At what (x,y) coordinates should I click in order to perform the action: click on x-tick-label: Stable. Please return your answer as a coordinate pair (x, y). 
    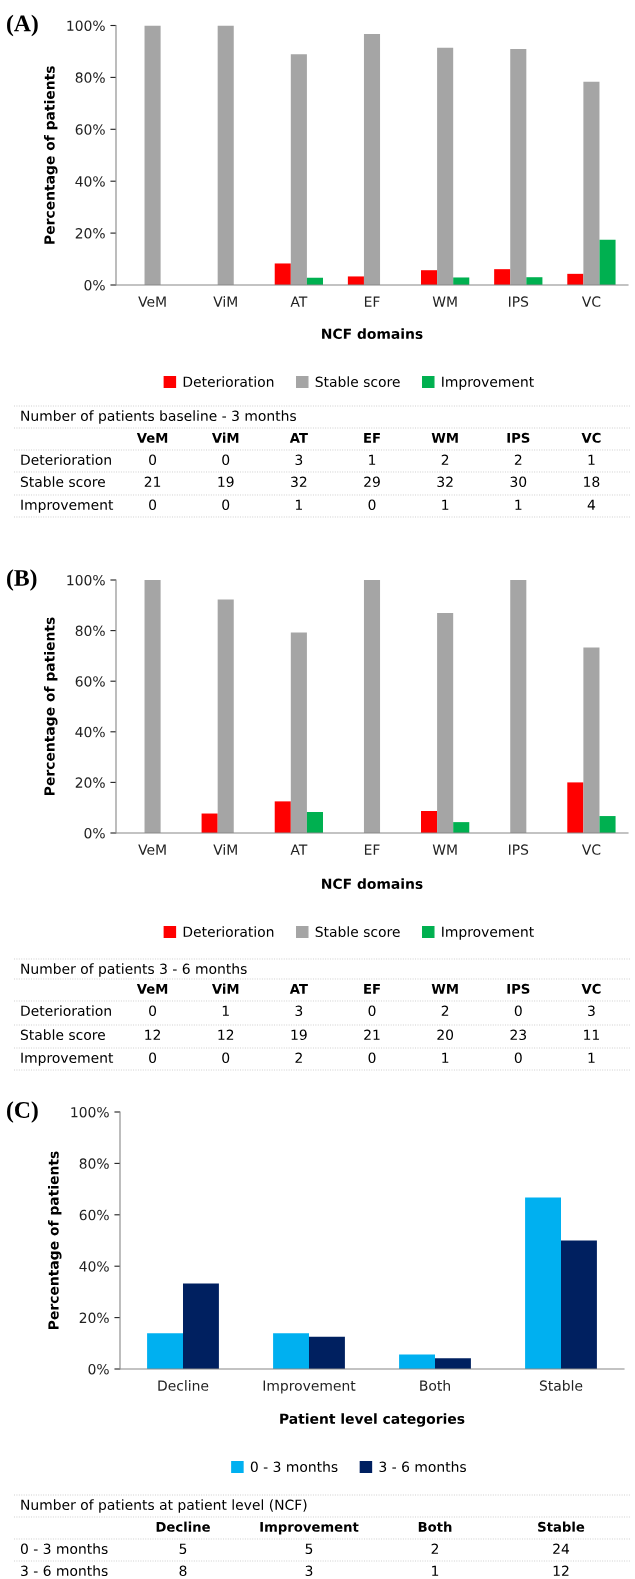
    Looking at the image, I should click on (561, 1385).